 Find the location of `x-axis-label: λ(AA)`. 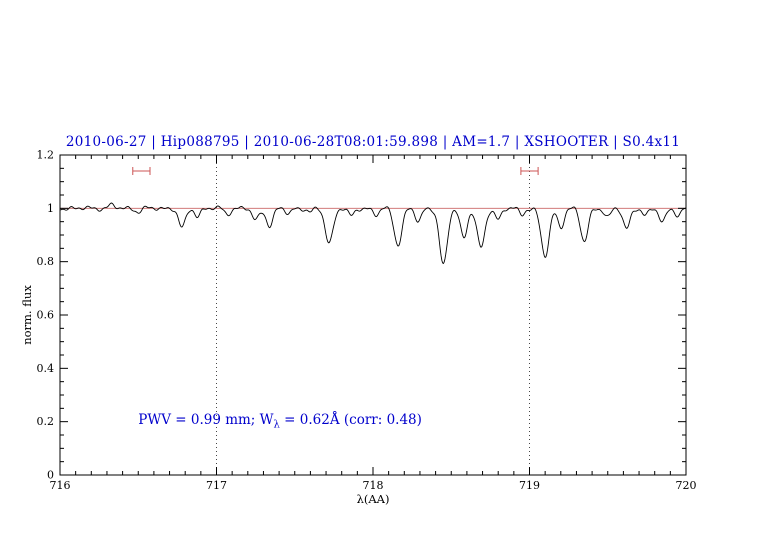

x-axis-label: λ(AA) is located at coordinates (373, 499).